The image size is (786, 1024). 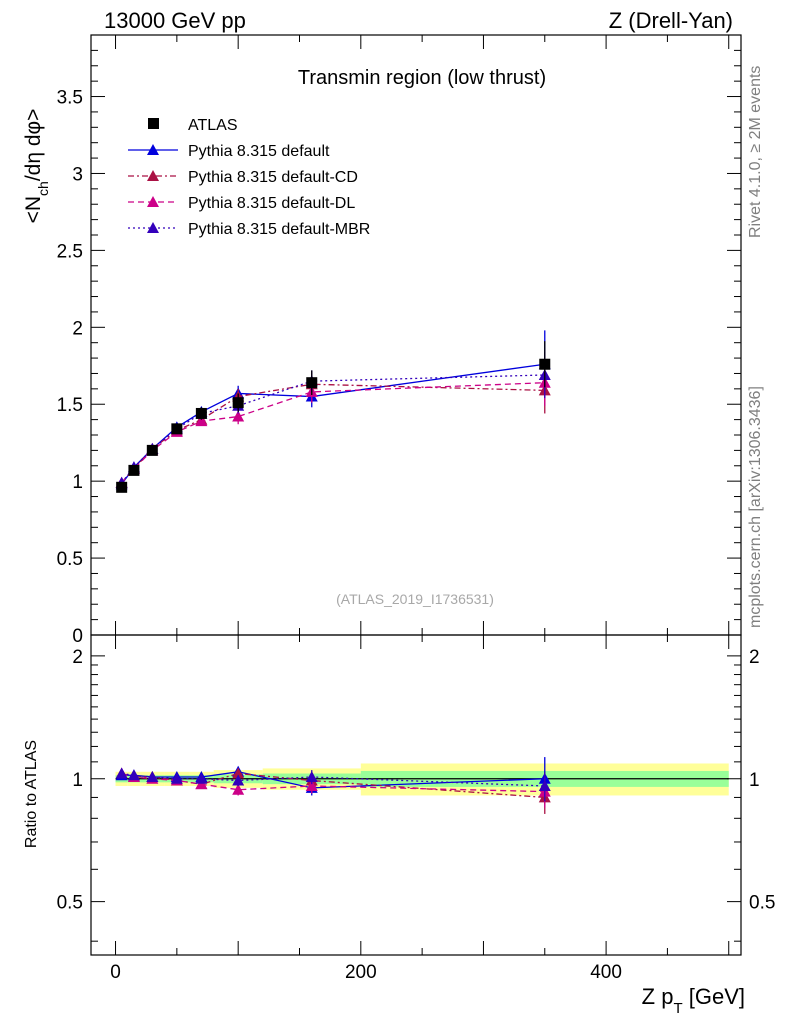 I want to click on y-tick-label: 2.5, so click(x=70, y=251).